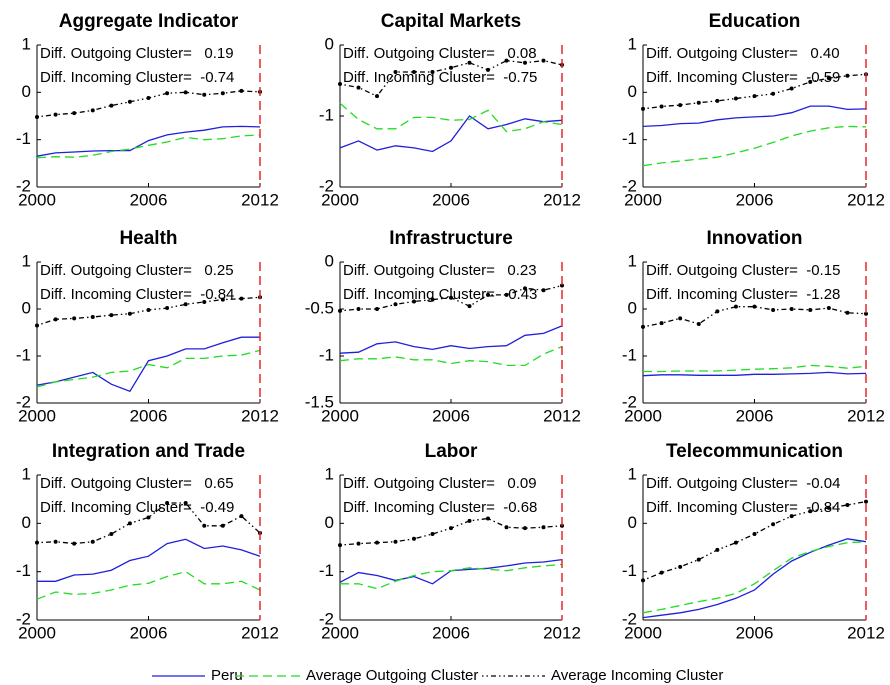 This screenshot has width=890, height=685. Describe the element at coordinates (440, 483) in the screenshot. I see `annotation: Diff. Outgoing Cluster= 0.09` at that location.